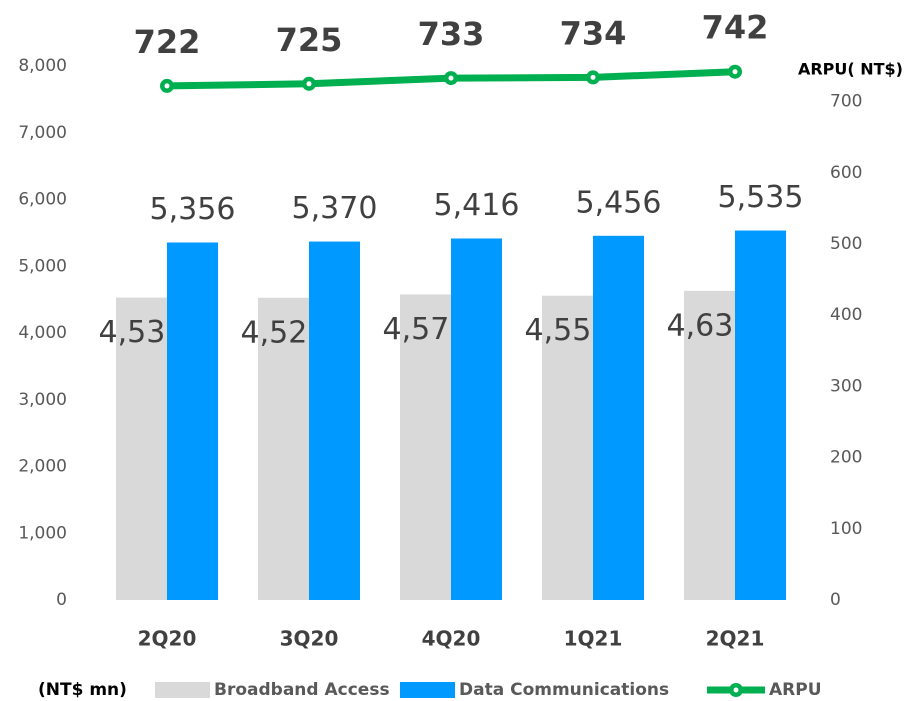  What do you see at coordinates (564, 690) in the screenshot?
I see `legend-label: Data Communications` at bounding box center [564, 690].